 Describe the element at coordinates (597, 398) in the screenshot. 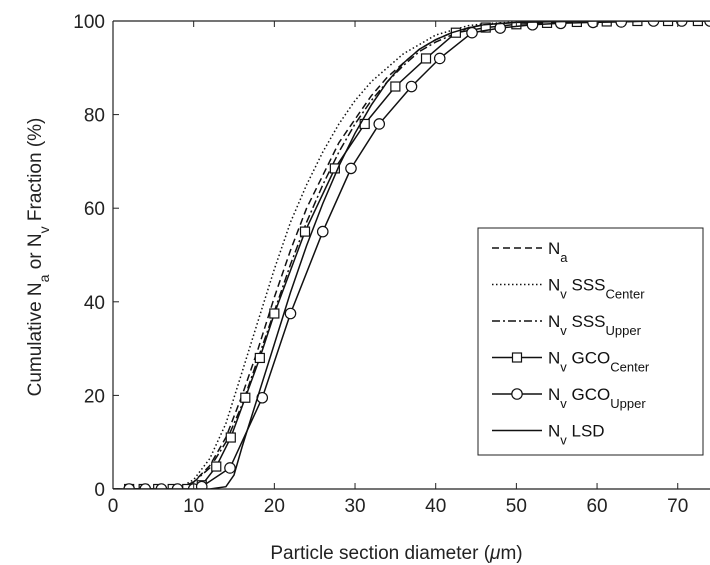

I see `legend-label: Nv GCOUpper` at that location.